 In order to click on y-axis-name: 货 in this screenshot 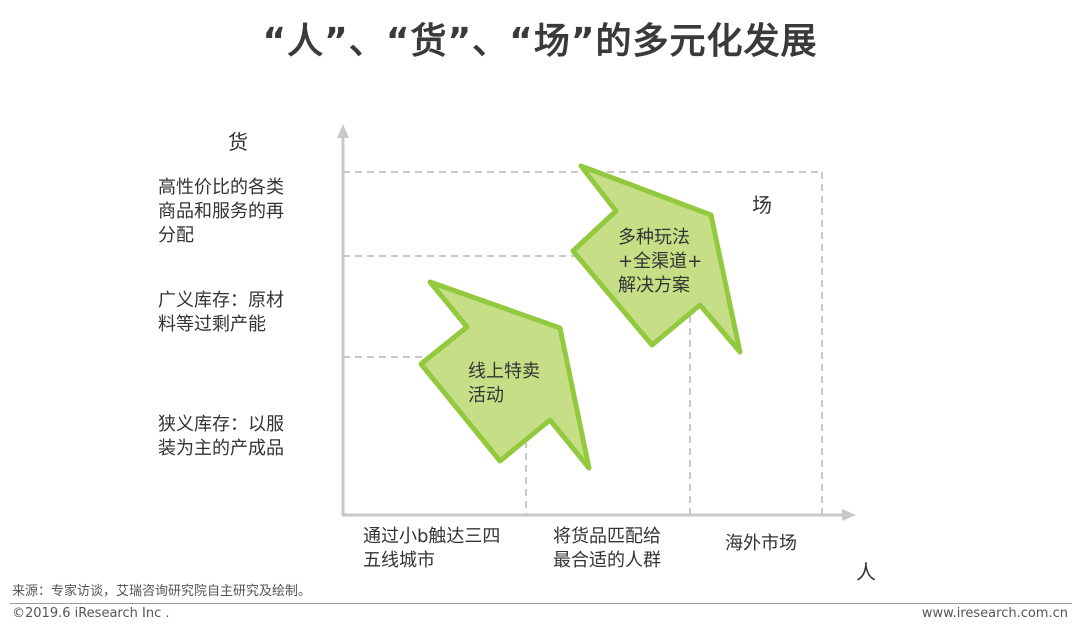, I will do `click(238, 142)`.